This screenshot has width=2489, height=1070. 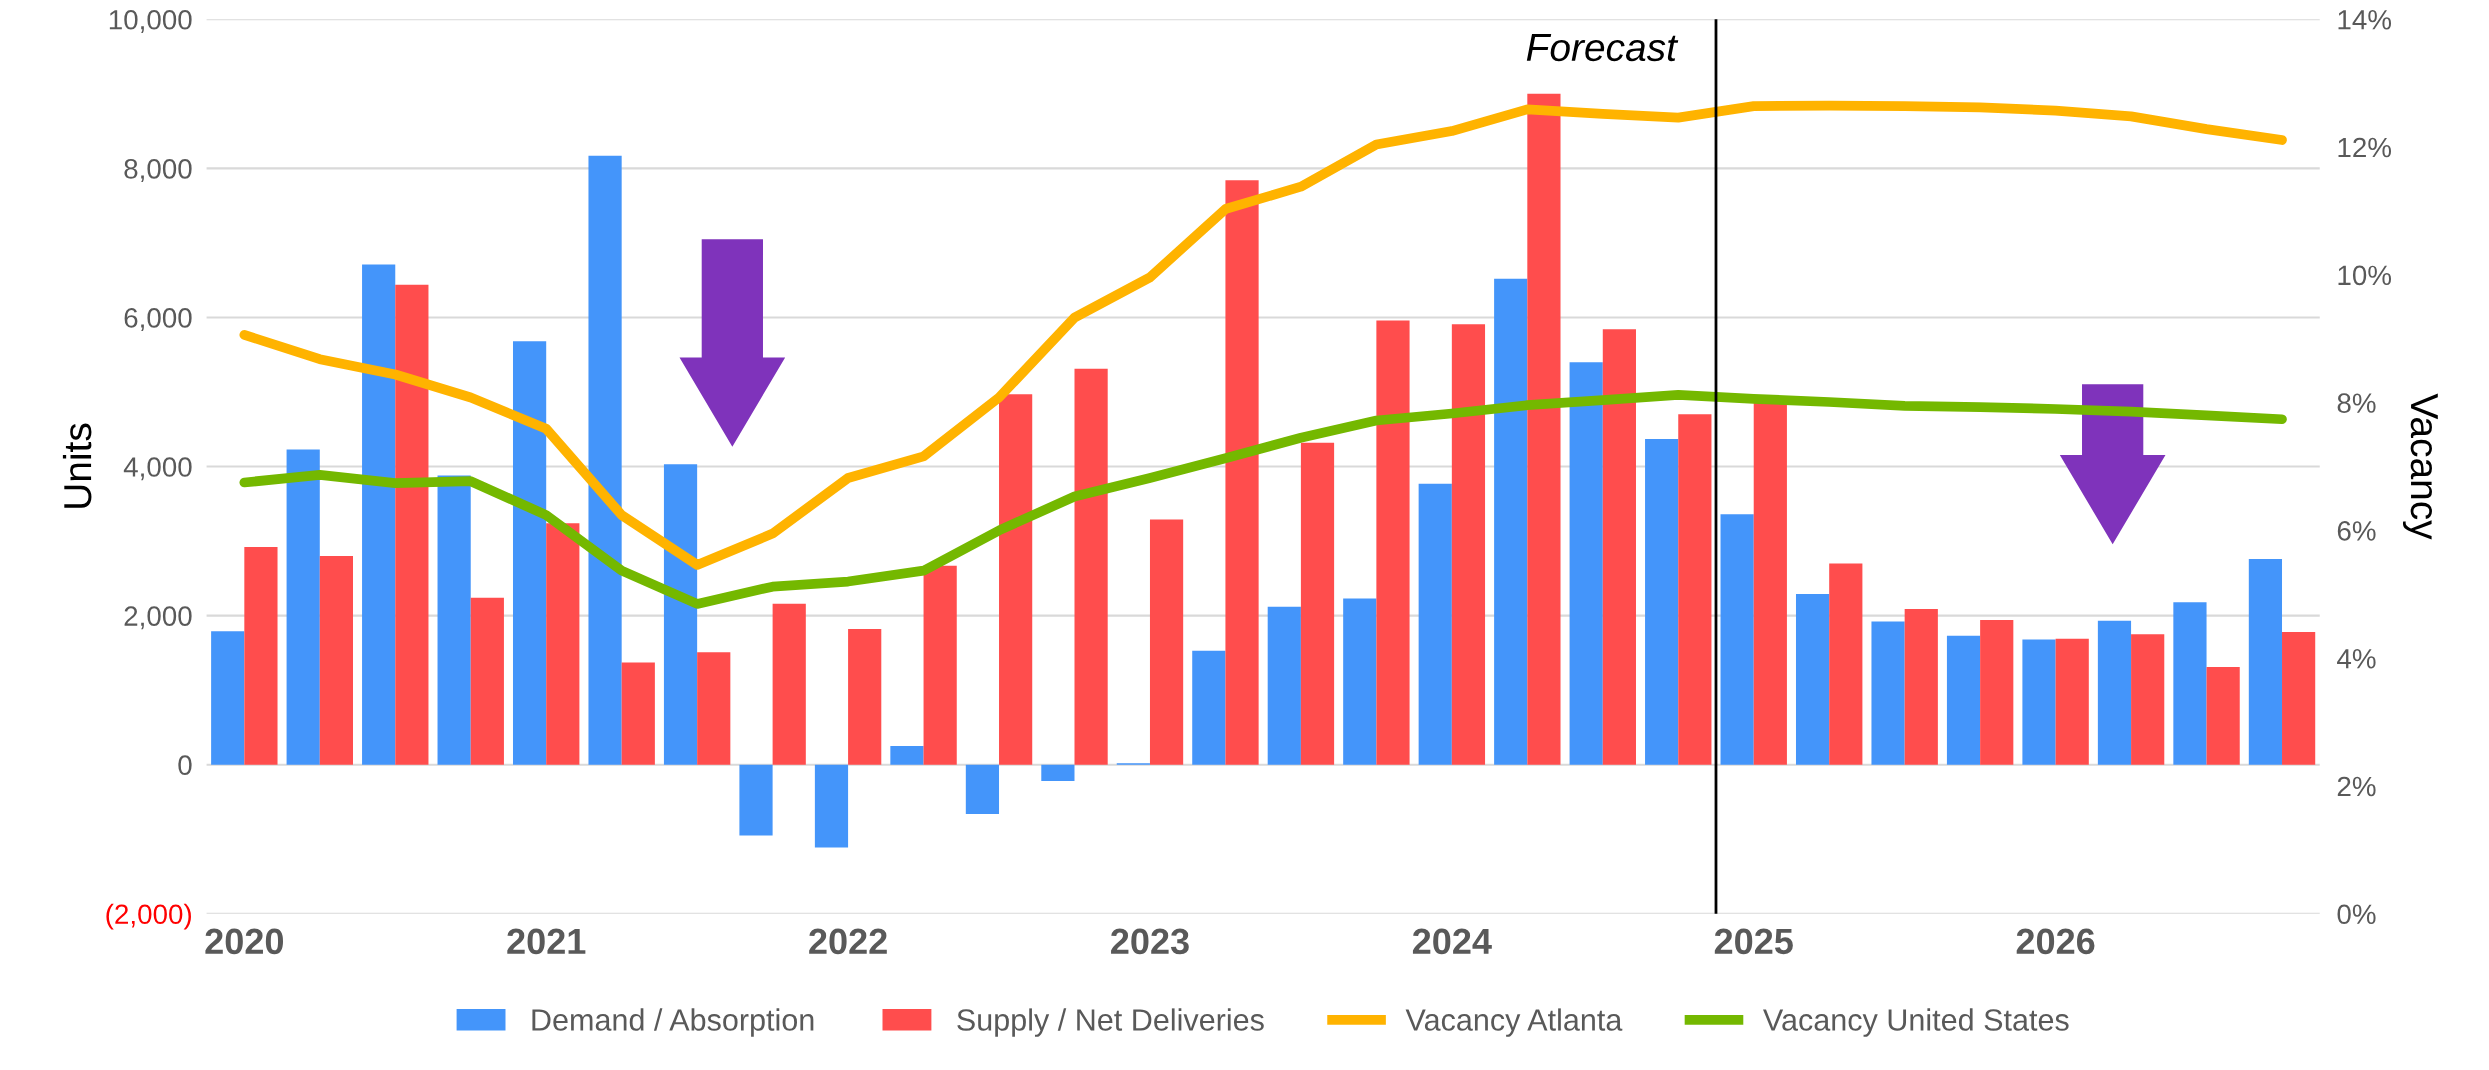 What do you see at coordinates (2365, 147) in the screenshot?
I see `y2-tick-label: 12%` at bounding box center [2365, 147].